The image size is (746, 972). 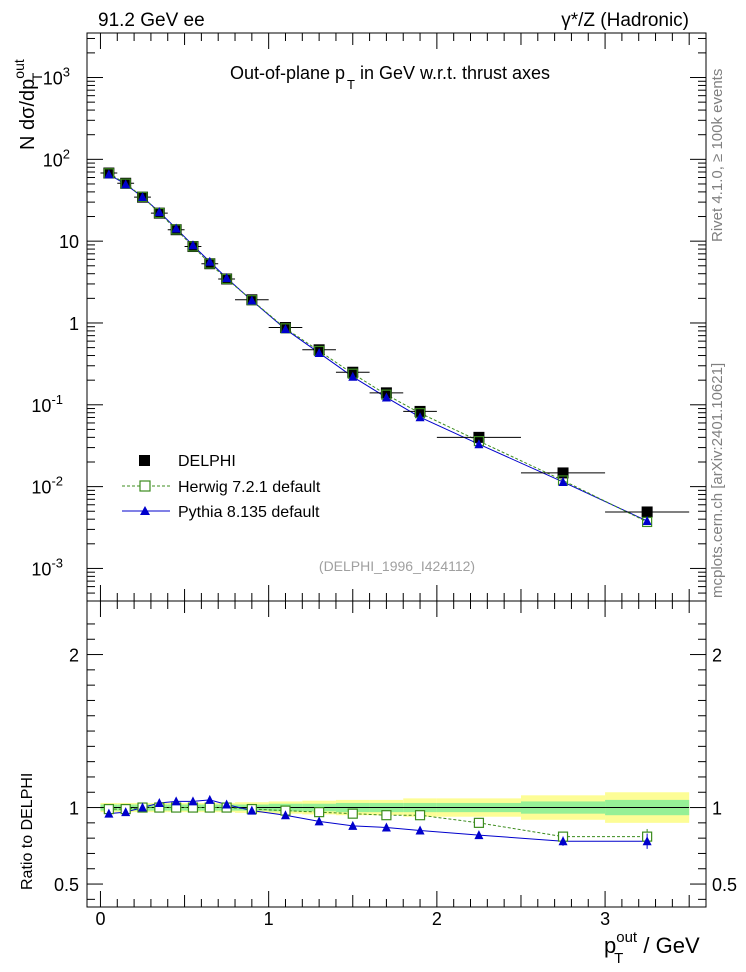 I want to click on x-tick-label: 2, so click(x=437, y=919).